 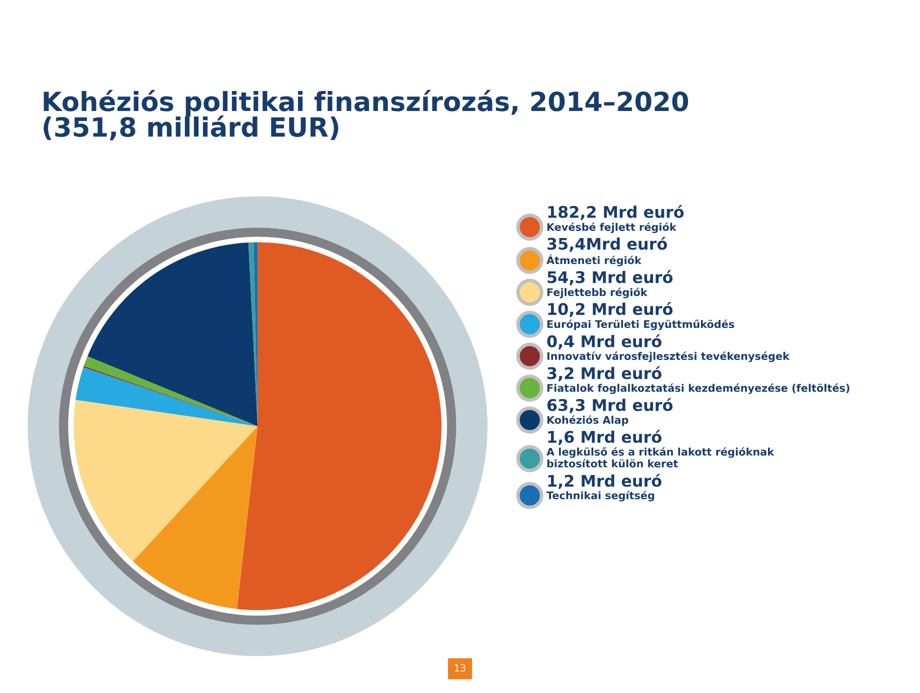 What do you see at coordinates (605, 437) in the screenshot?
I see `data-label: 1,6 Mrd euró` at bounding box center [605, 437].